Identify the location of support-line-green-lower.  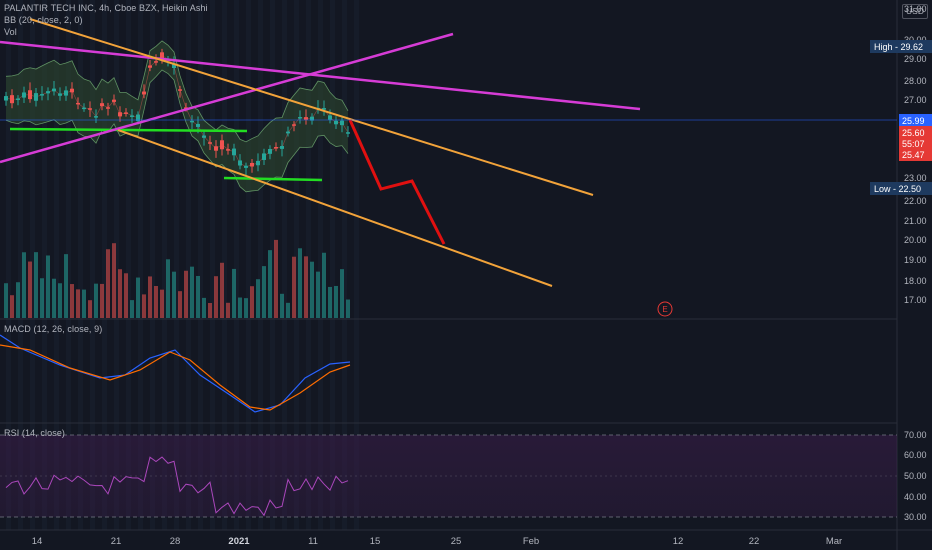
(273, 179).